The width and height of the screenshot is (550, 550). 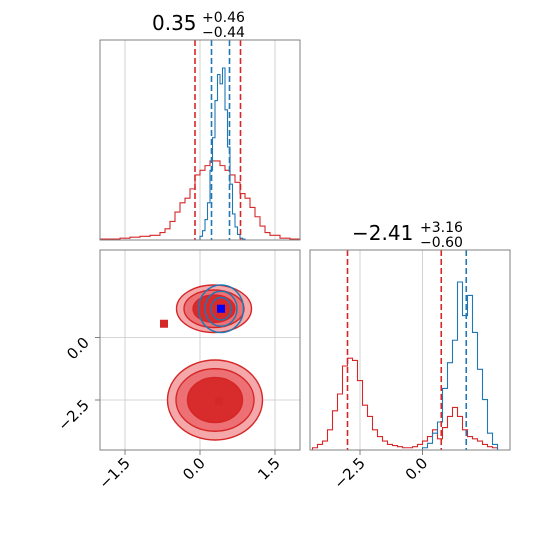 I want to click on contour-blue-level1, so click(x=221, y=308).